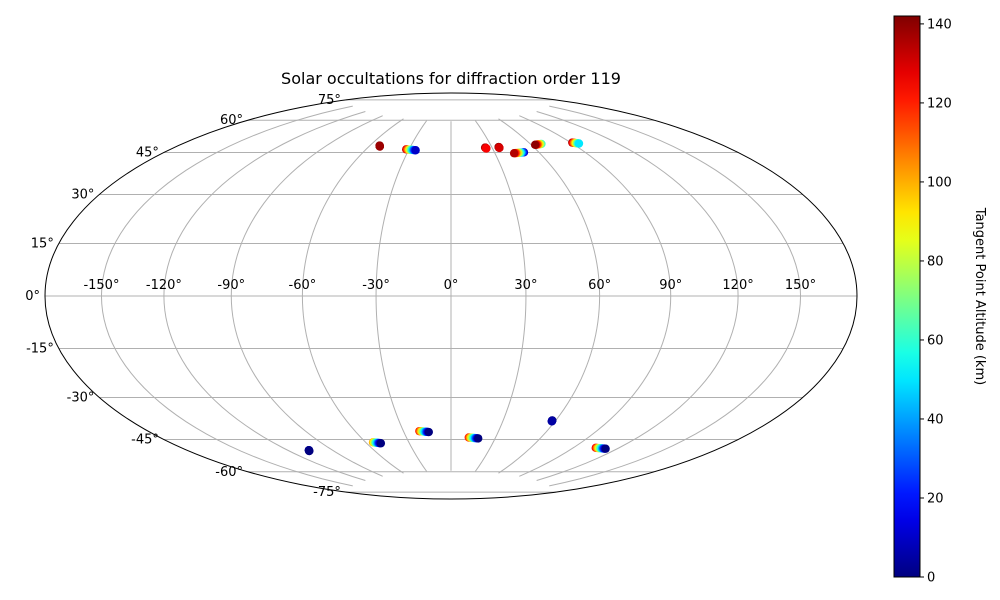 Image resolution: width=1000 pixels, height=600 pixels. Describe the element at coordinates (164, 285) in the screenshot. I see `lon-tick-label: -120°` at that location.